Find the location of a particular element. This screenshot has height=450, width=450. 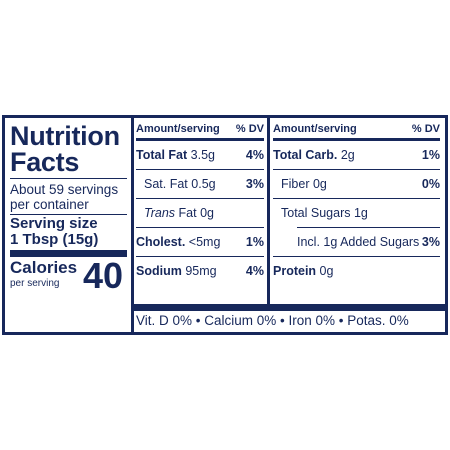

servings-per-container: About 59 servings per container is located at coordinates (64, 197).